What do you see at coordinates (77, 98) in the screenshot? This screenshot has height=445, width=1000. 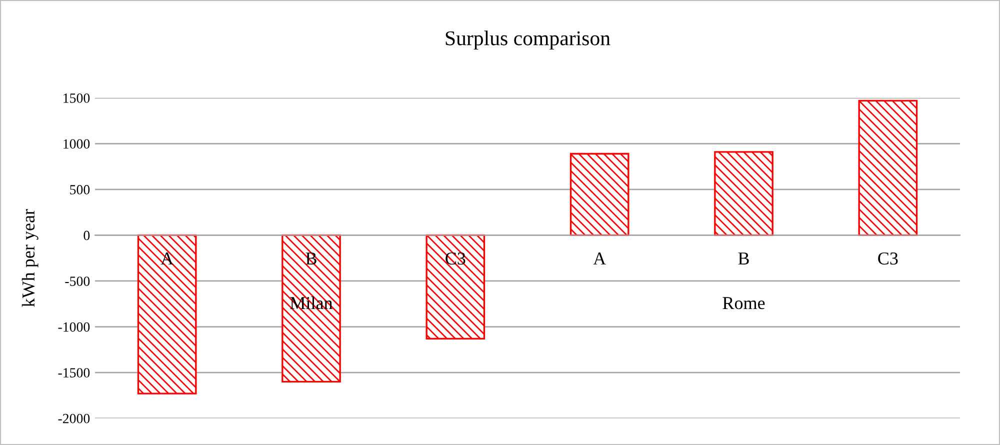 I see `y-tick-label: 1500` at bounding box center [77, 98].